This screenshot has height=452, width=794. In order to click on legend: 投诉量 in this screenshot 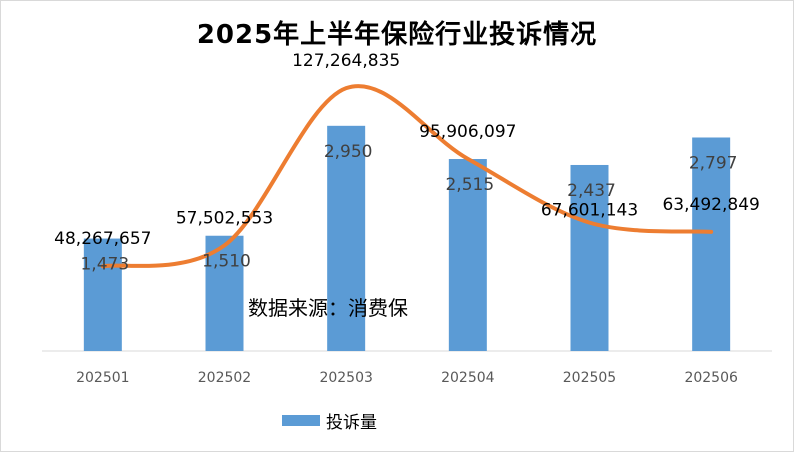, I will do `click(391, 420)`.